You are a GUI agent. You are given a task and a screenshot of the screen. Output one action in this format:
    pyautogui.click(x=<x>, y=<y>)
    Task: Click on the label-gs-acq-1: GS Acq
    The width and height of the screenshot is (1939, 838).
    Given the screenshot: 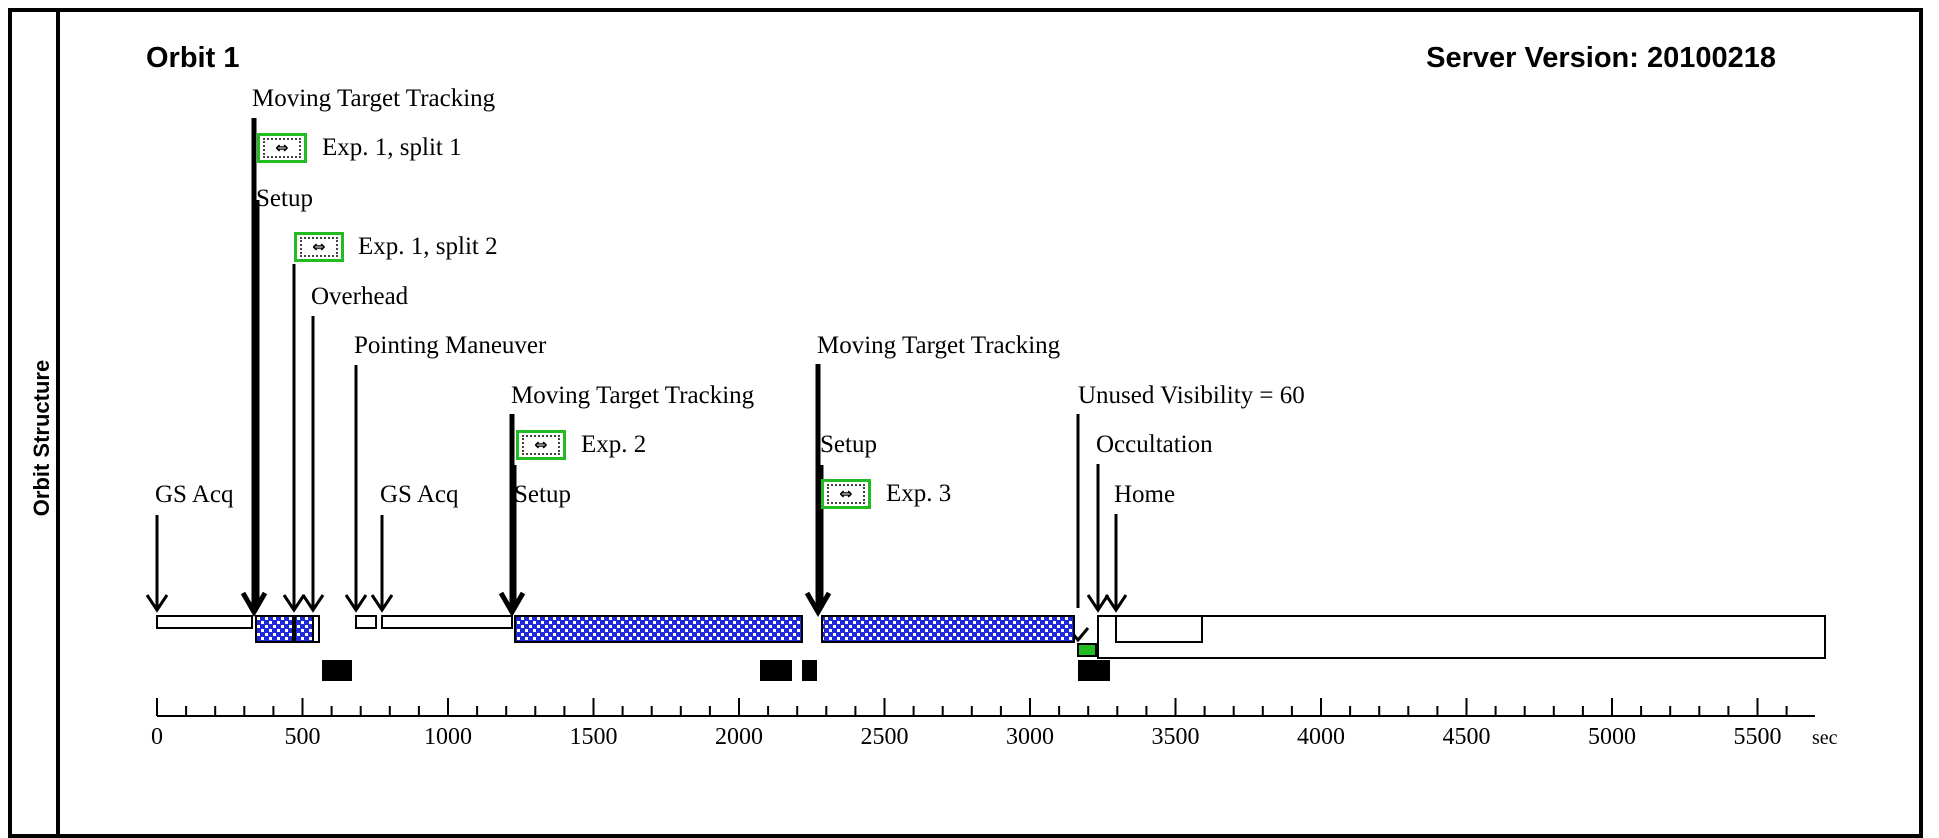 What is the action you would take?
    pyautogui.click(x=194, y=494)
    